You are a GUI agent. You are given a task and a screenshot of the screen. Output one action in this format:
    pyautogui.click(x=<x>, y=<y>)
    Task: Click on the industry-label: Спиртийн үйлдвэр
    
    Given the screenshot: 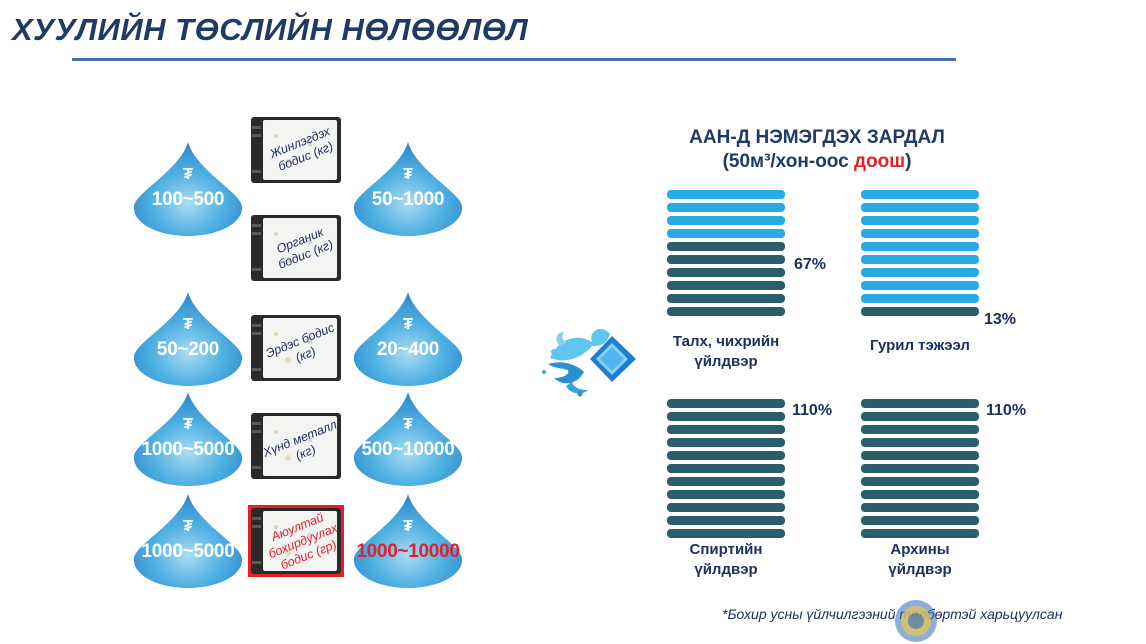 What is the action you would take?
    pyautogui.click(x=726, y=560)
    